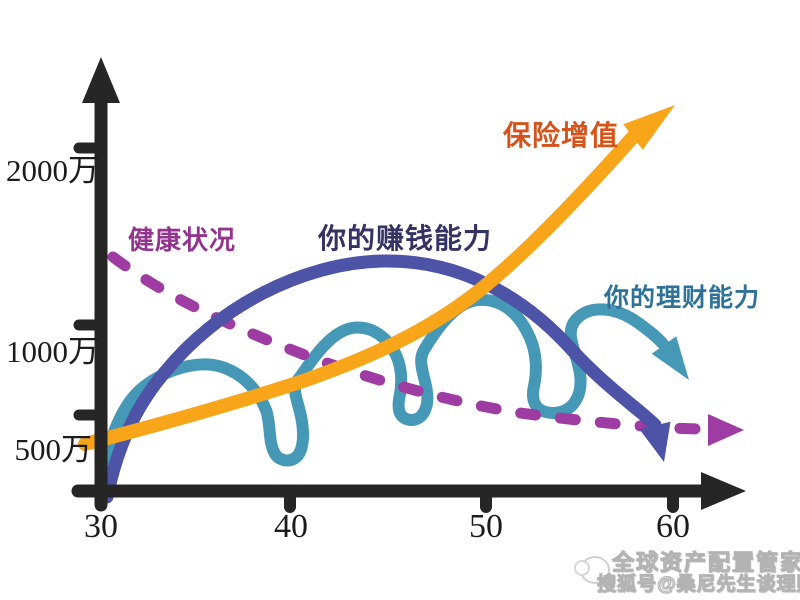 This screenshot has height=600, width=800. Describe the element at coordinates (698, 584) in the screenshot. I see `watermark-account-text: 搜狐号@桑尼先生谈理财` at that location.